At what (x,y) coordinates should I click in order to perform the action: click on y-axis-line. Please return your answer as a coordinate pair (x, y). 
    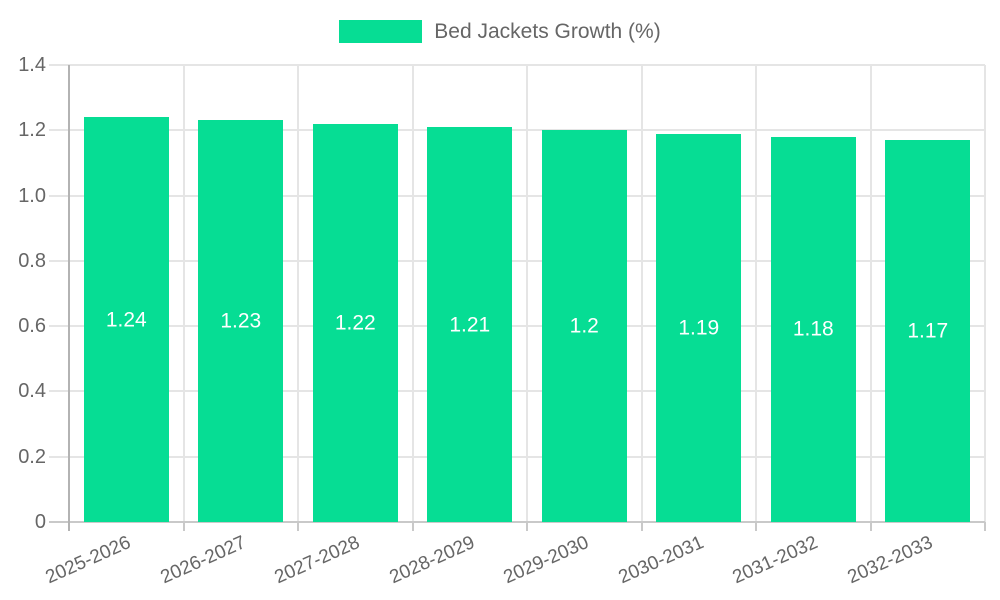
    Looking at the image, I should click on (69, 298).